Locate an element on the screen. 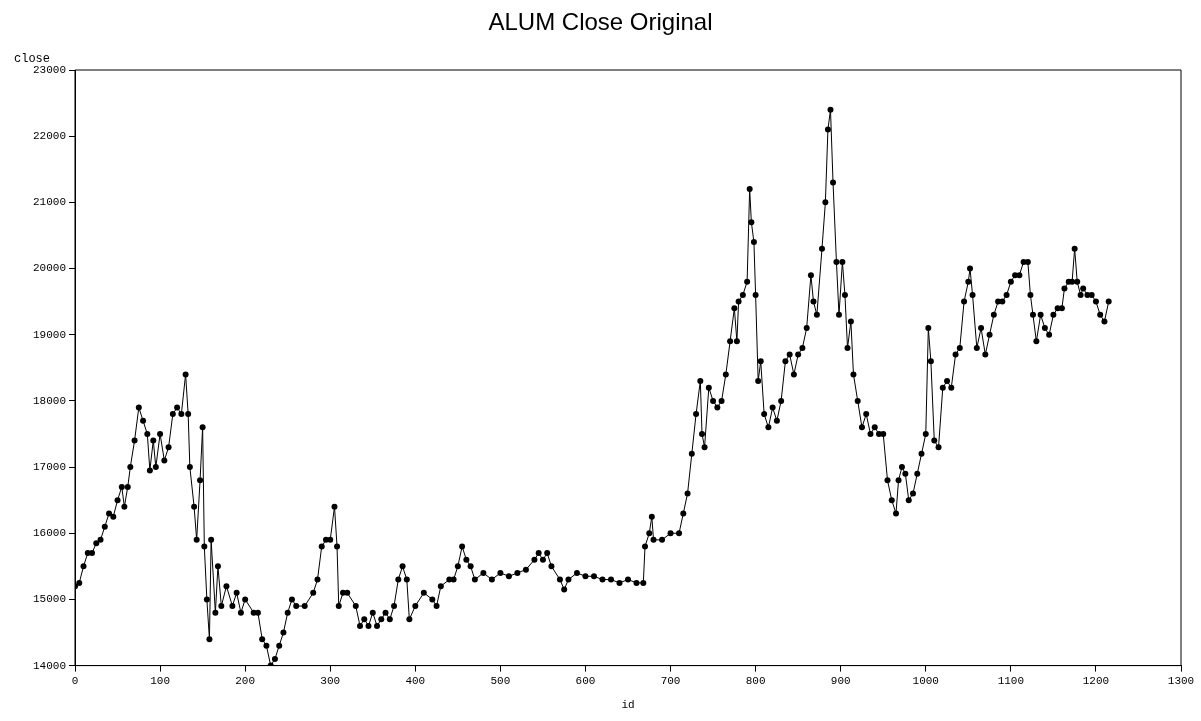 Image resolution: width=1201 pixels, height=721 pixels. y-tick-label: 23000 is located at coordinates (49, 69).